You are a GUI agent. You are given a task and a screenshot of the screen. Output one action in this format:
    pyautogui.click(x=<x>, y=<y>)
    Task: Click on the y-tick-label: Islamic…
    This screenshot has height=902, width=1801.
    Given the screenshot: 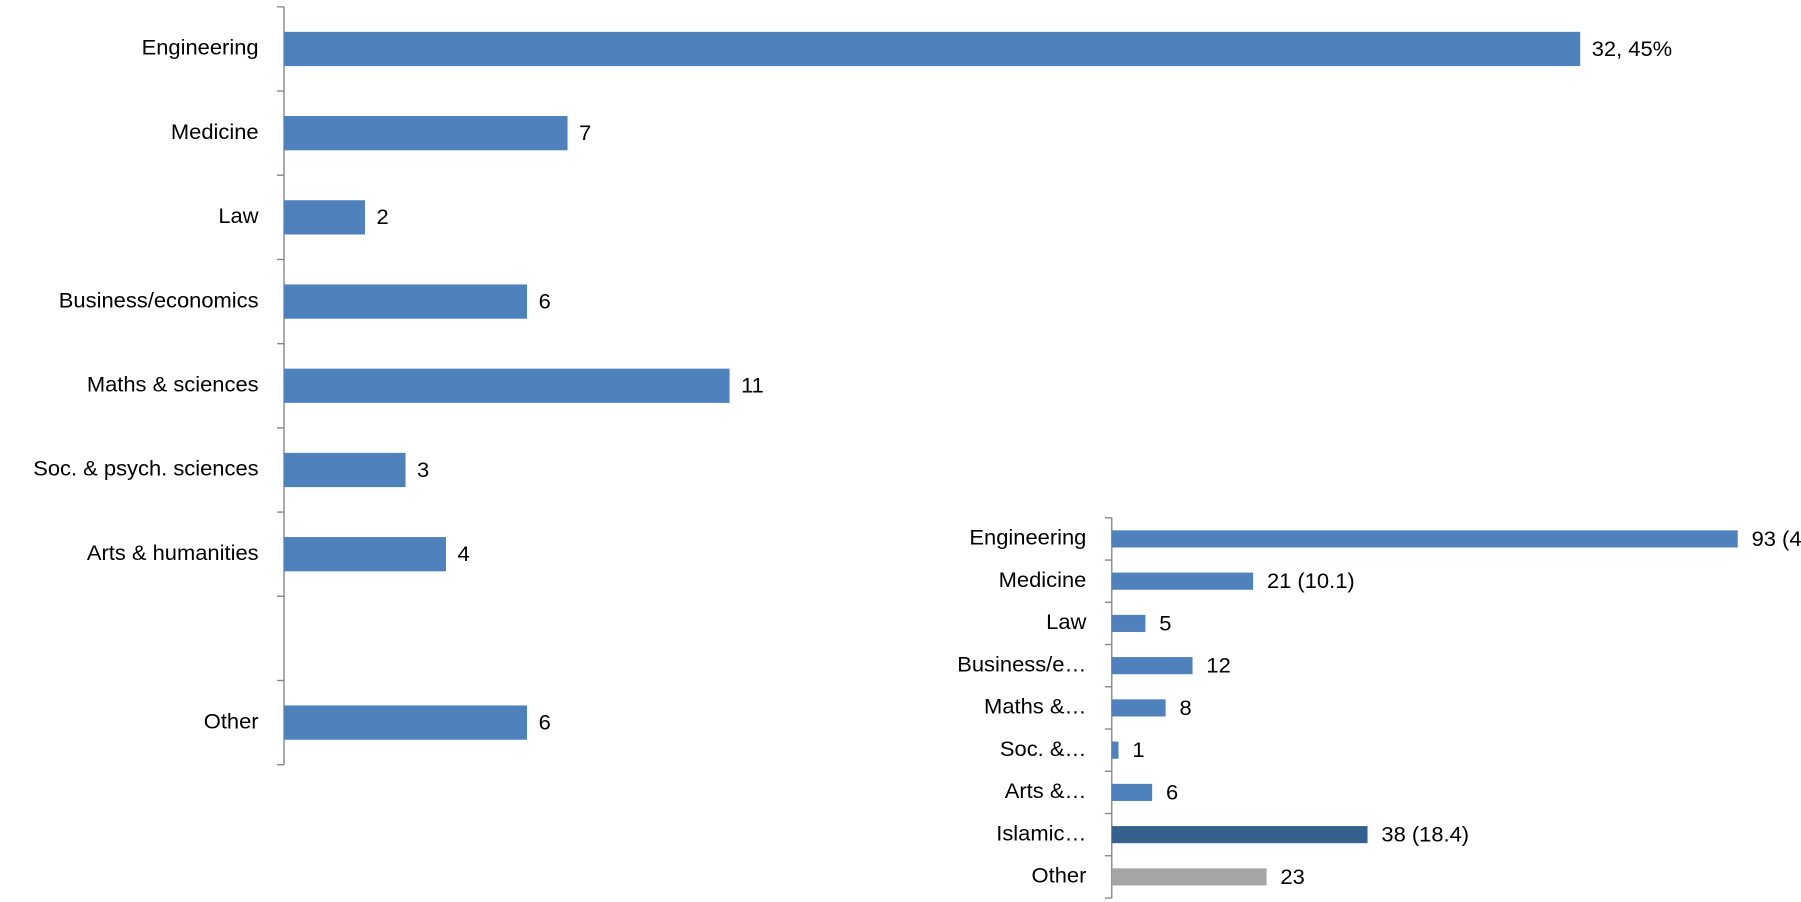 What is the action you would take?
    pyautogui.click(x=1041, y=832)
    